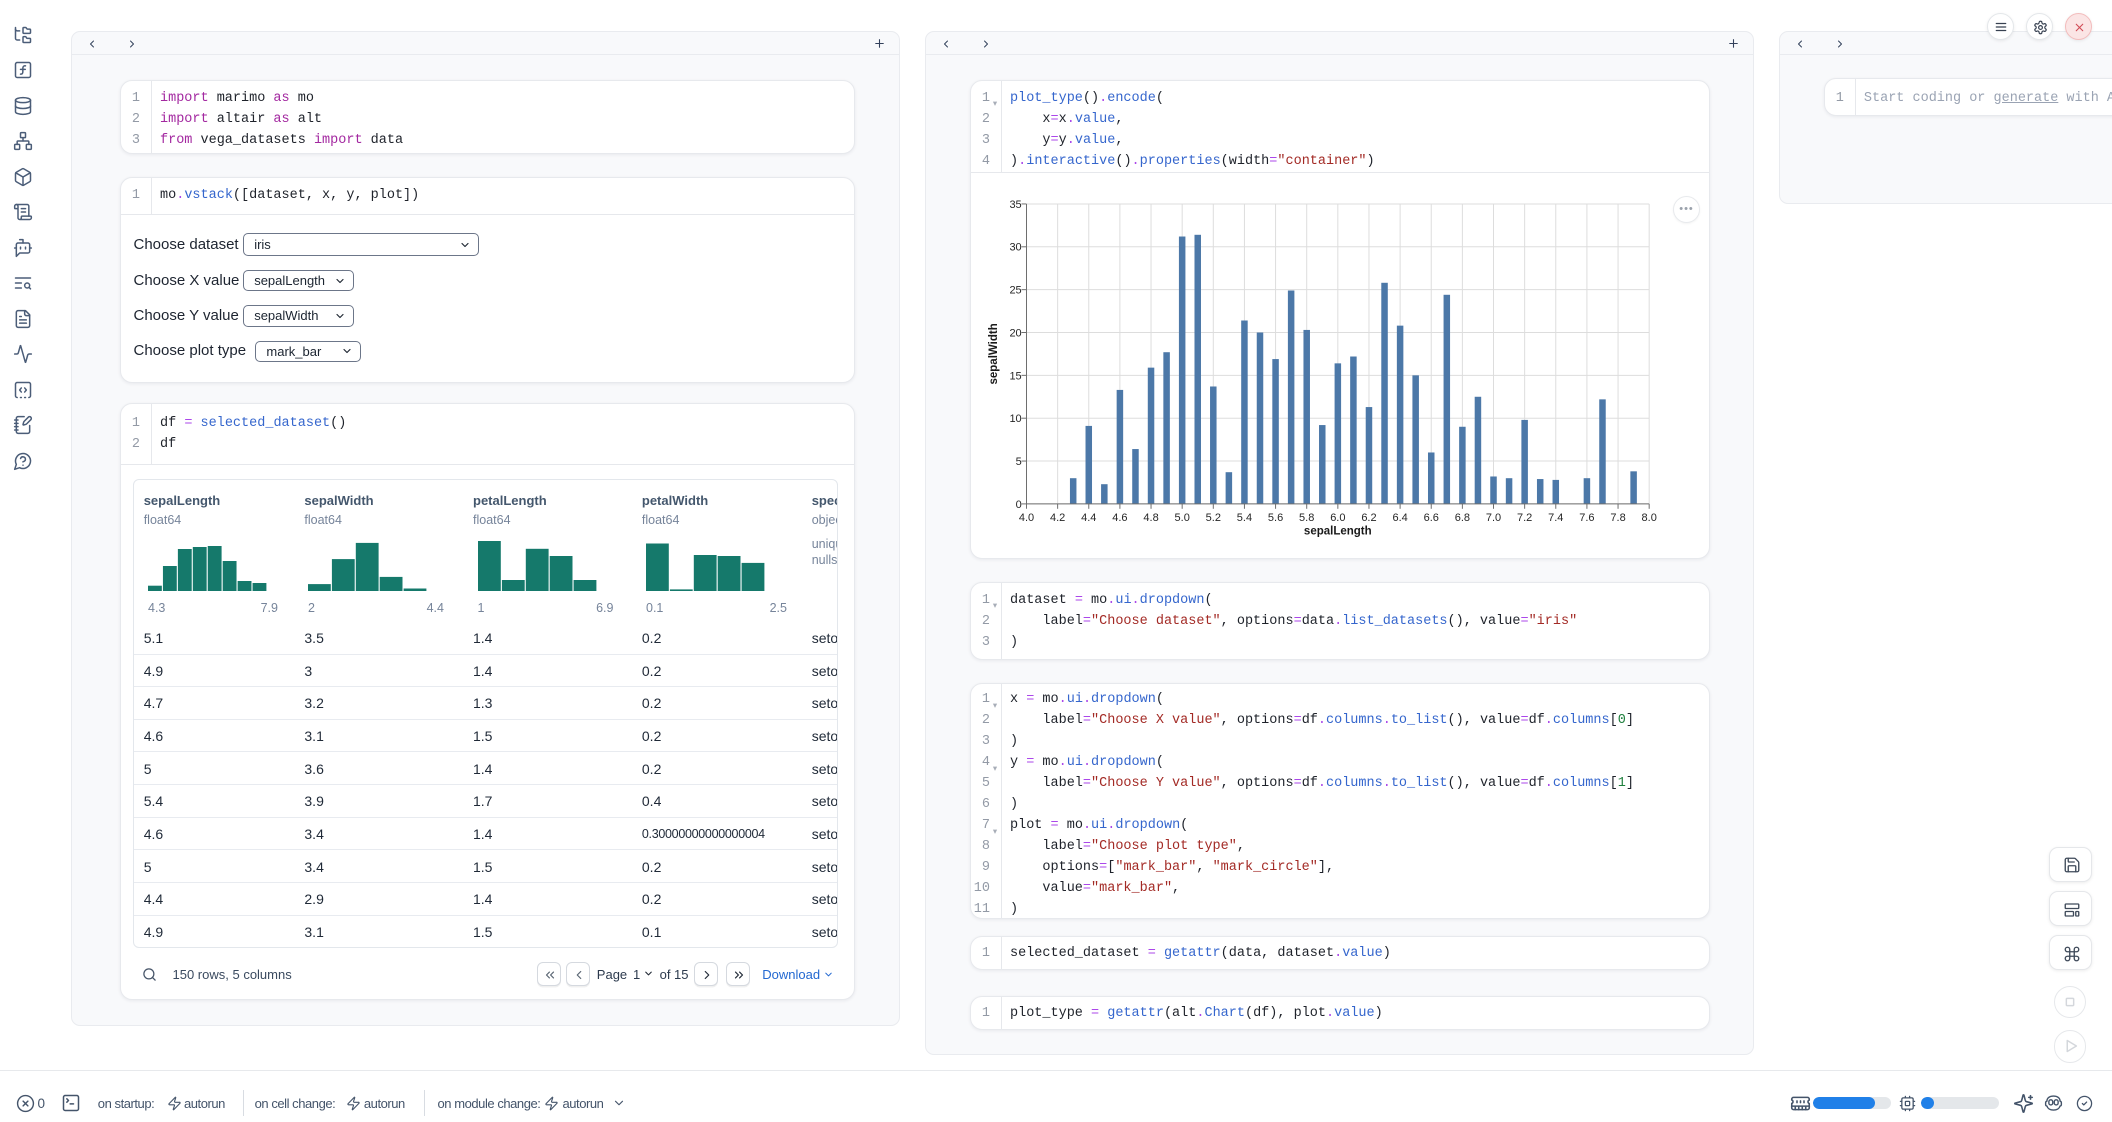 This screenshot has height=1122, width=2112. What do you see at coordinates (1026, 517) in the screenshot?
I see `svg-text: 4.0` at bounding box center [1026, 517].